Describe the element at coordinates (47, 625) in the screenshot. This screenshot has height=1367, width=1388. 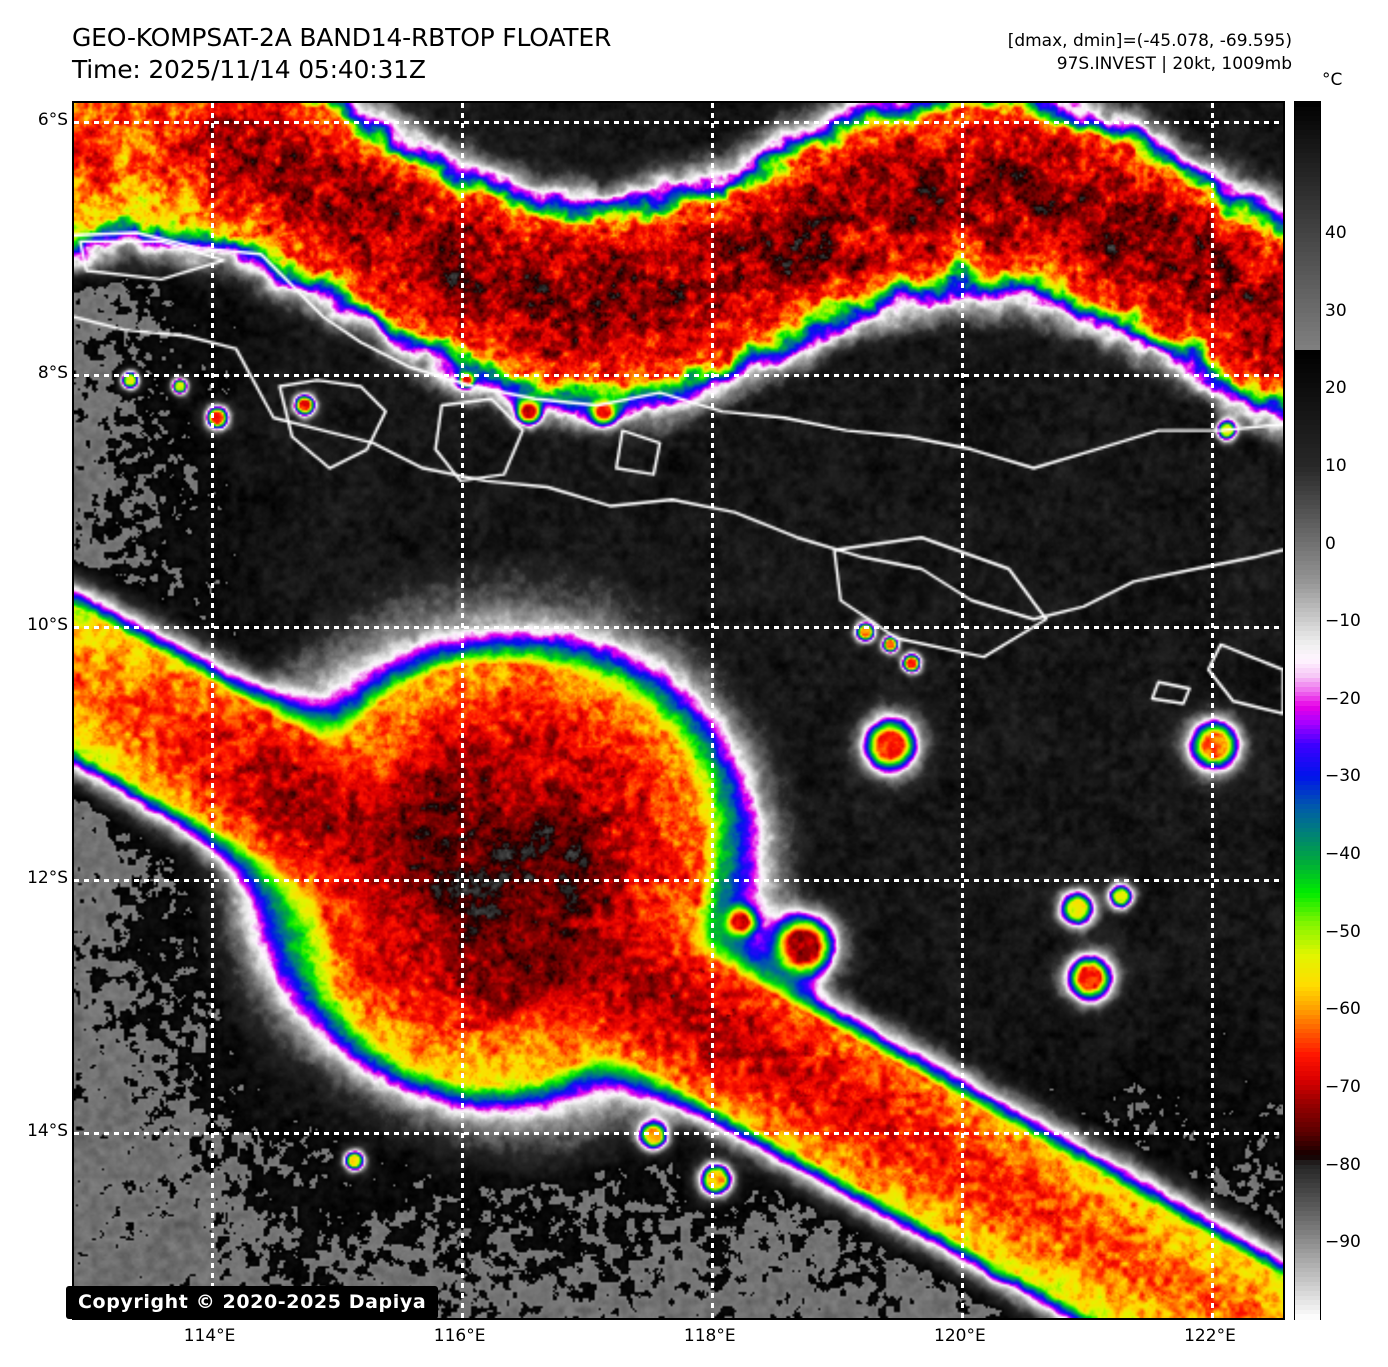
I see `y-tick-label: 10°S` at that location.